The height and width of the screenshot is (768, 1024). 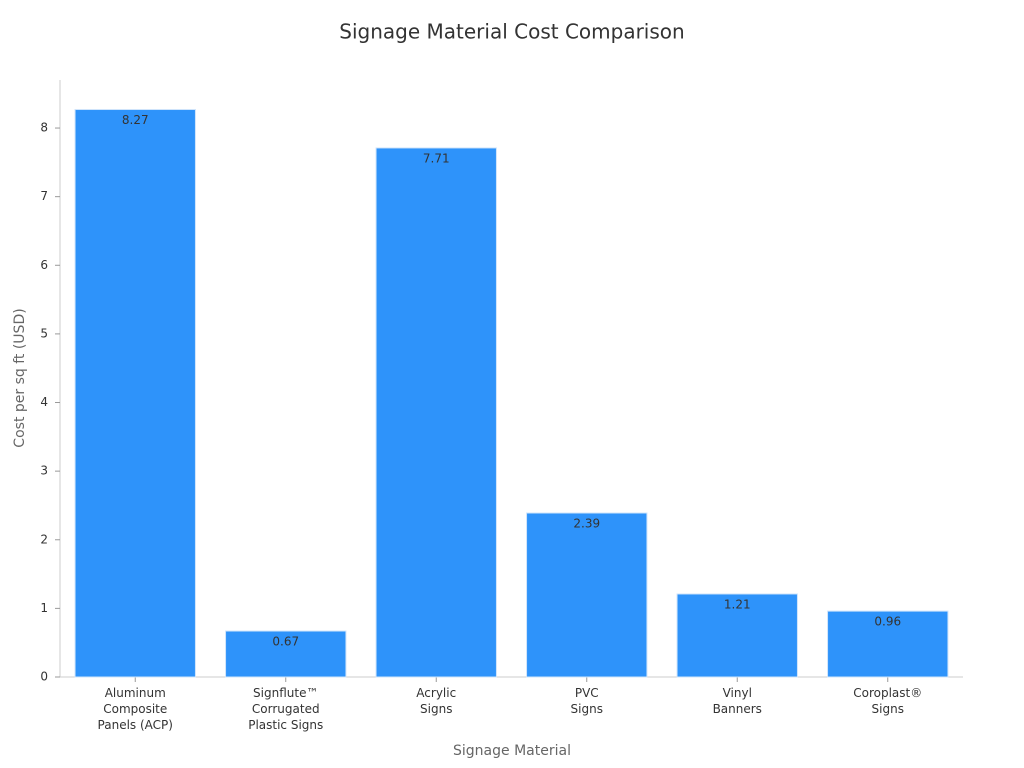 What do you see at coordinates (737, 701) in the screenshot?
I see `x-tick-label: Vinyl Banners` at bounding box center [737, 701].